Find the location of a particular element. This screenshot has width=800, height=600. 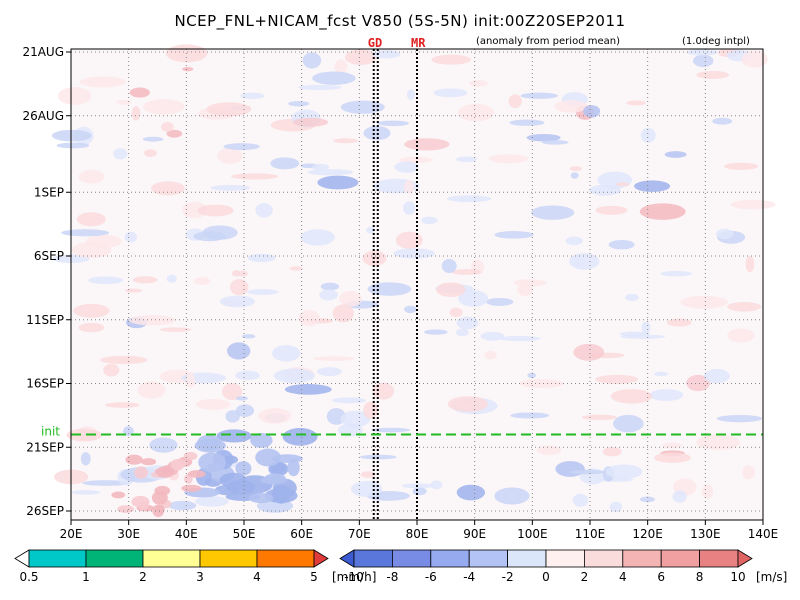

wind-legend-label: -6 is located at coordinates (431, 577).